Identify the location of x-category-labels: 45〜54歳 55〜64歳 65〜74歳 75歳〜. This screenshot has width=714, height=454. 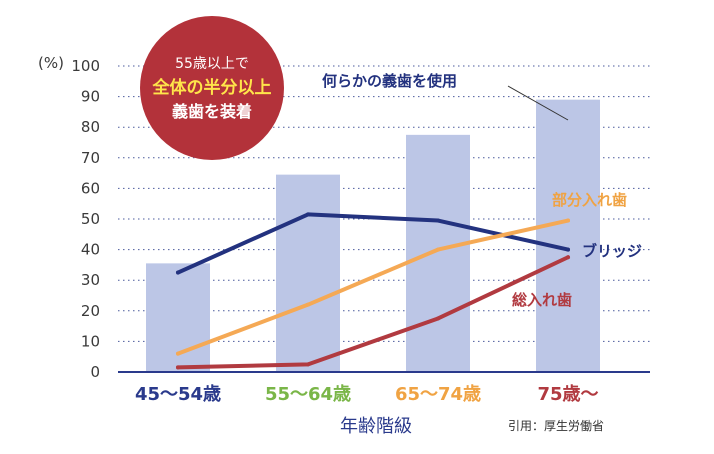
(367, 394).